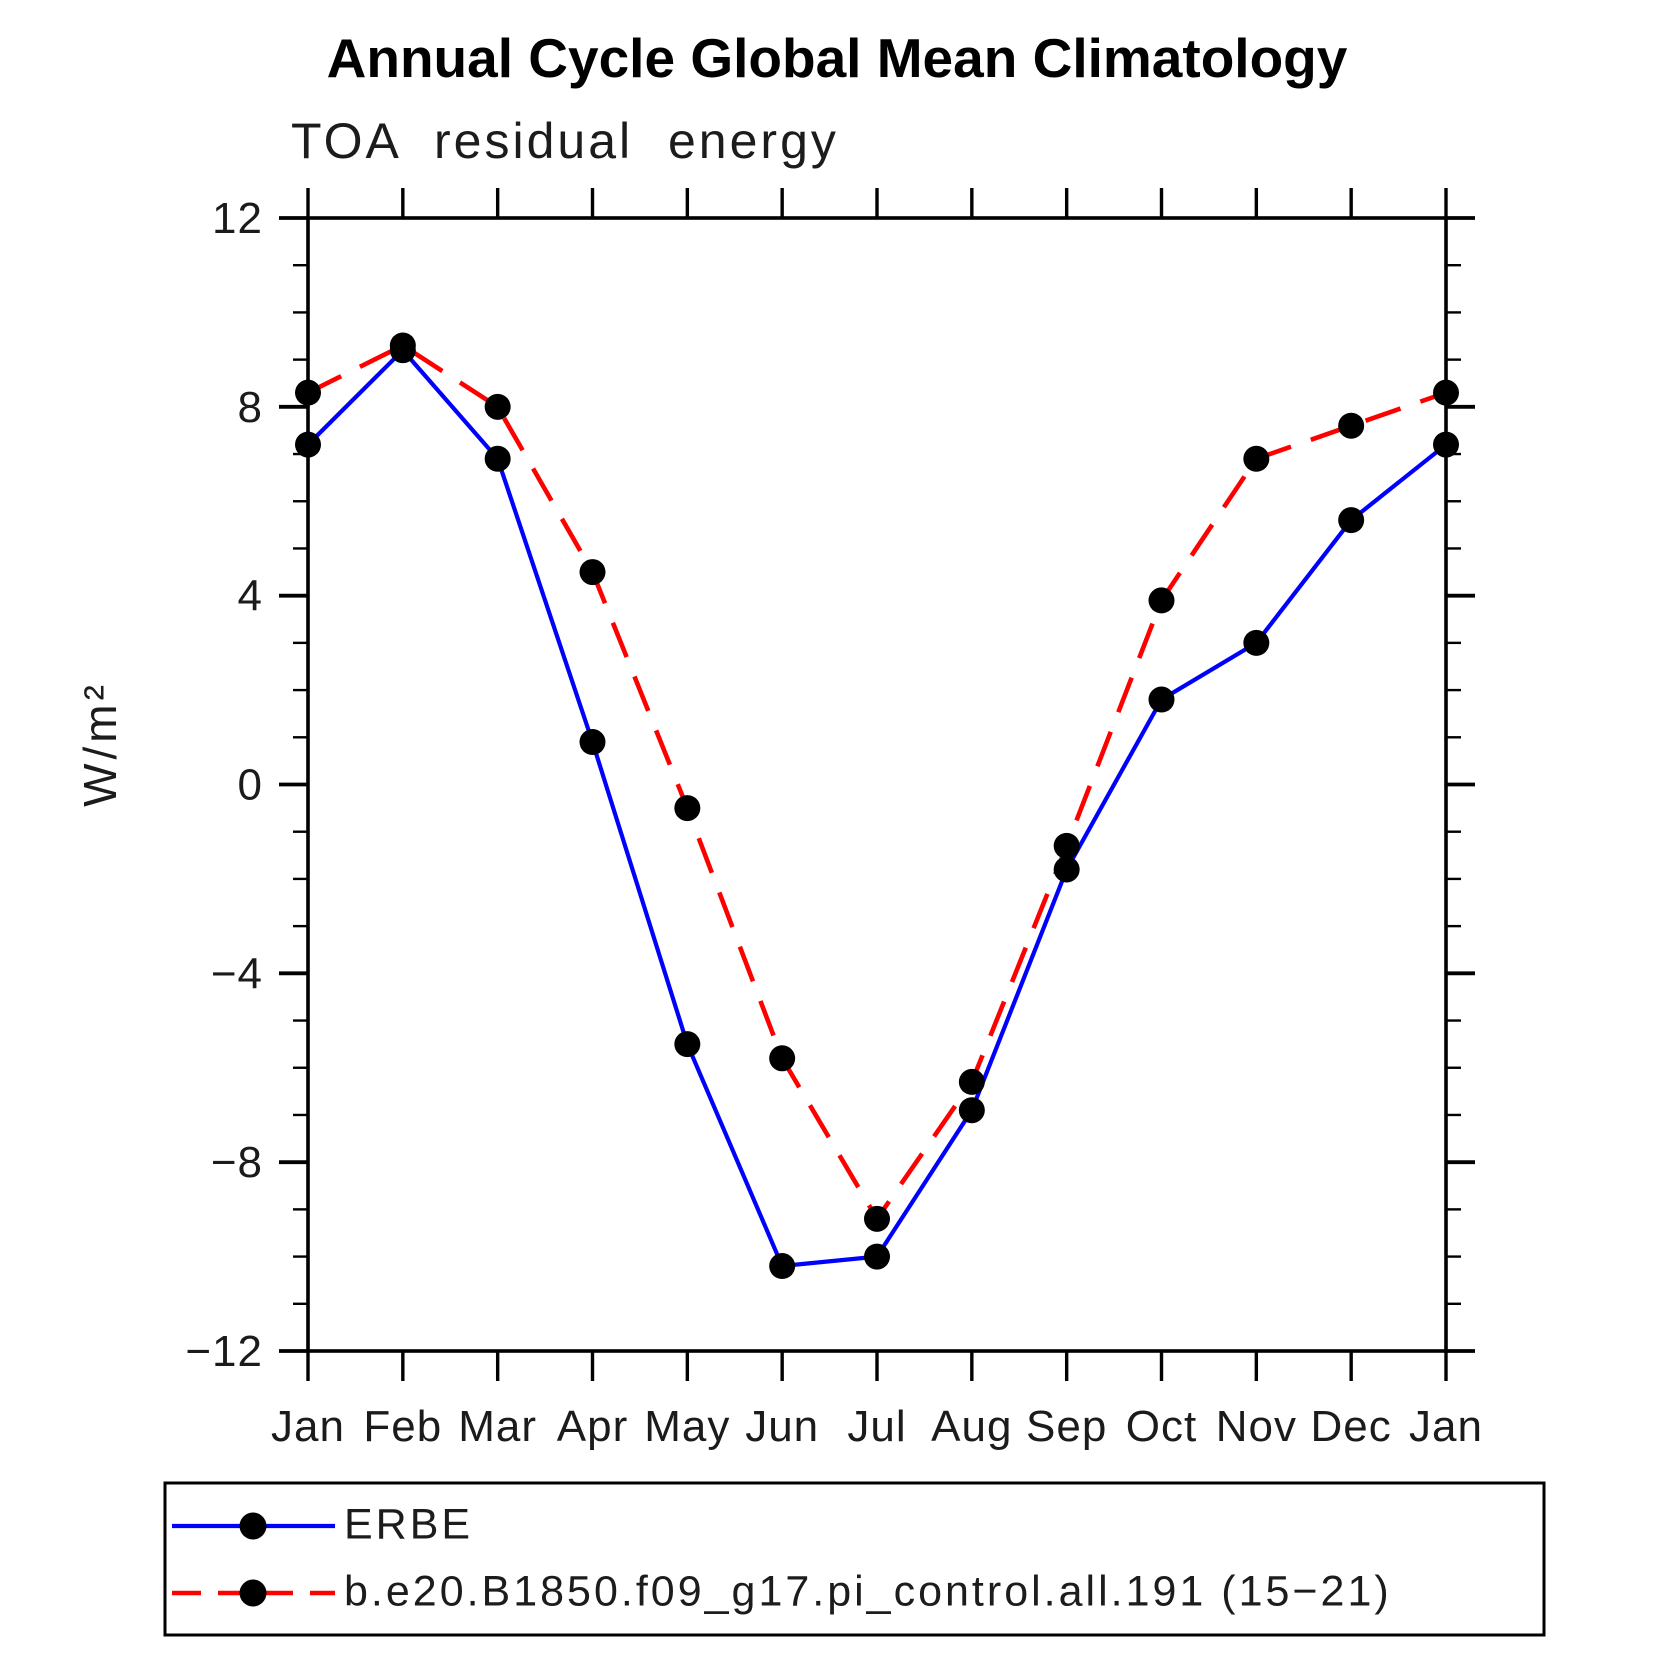  I want to click on y-tick-label: −12, so click(224, 1351).